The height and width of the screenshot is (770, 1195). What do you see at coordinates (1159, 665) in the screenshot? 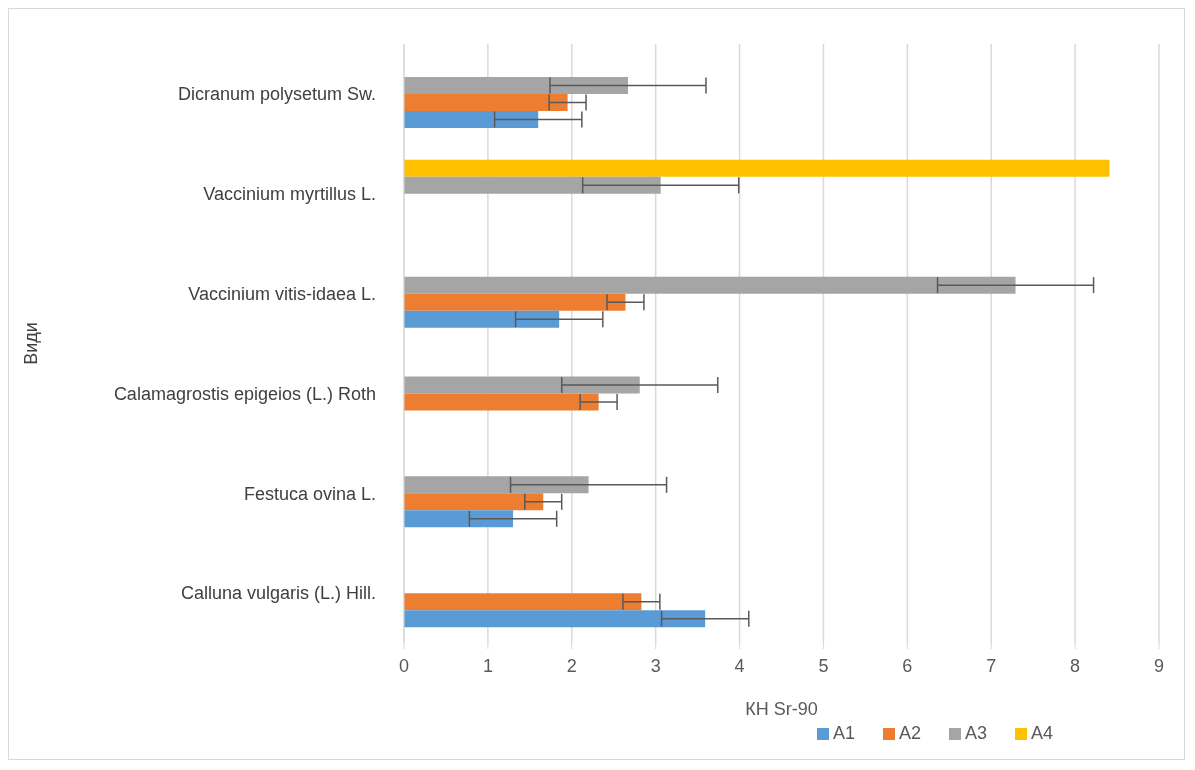
I see `x-tick-label: 9` at bounding box center [1159, 665].